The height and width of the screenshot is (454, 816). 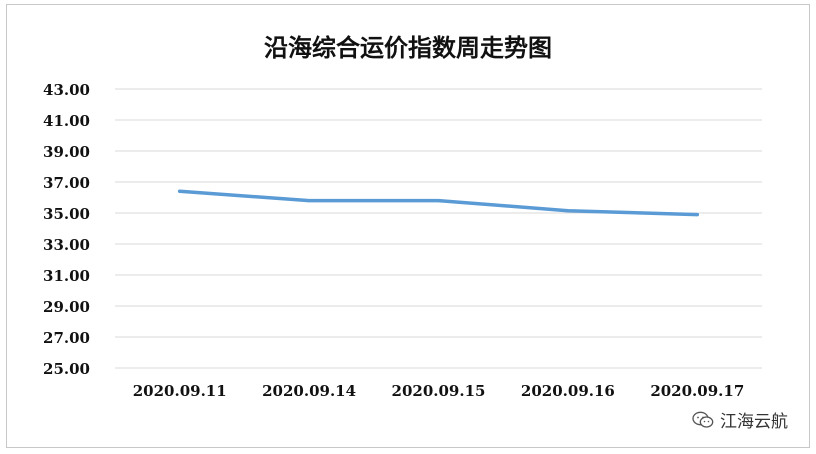 What do you see at coordinates (180, 391) in the screenshot?
I see `x-tick-label: 2020.09.11` at bounding box center [180, 391].